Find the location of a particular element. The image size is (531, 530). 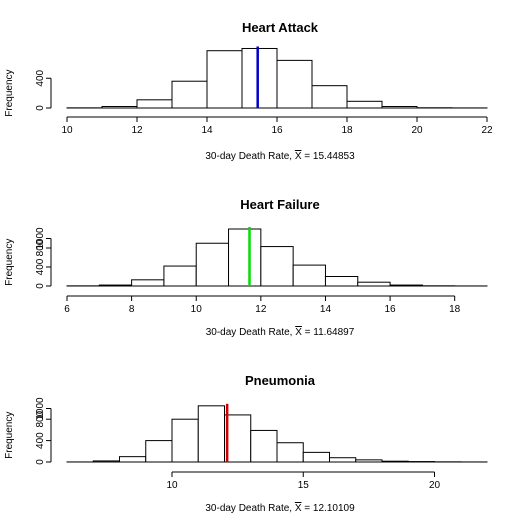

x-axis-label: 30-day Death Rate, X = 15.44853 is located at coordinates (280, 156).